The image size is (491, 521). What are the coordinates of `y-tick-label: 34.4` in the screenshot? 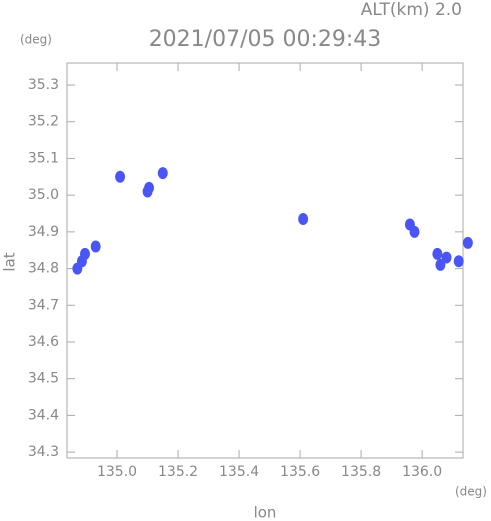 It's located at (43, 415).